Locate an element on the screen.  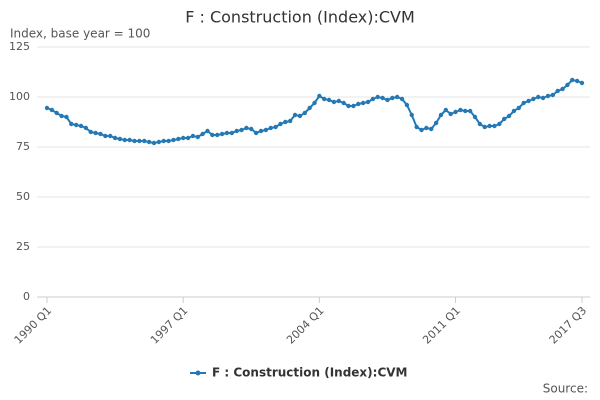
y-tick-label: 25 is located at coordinates (23, 246).